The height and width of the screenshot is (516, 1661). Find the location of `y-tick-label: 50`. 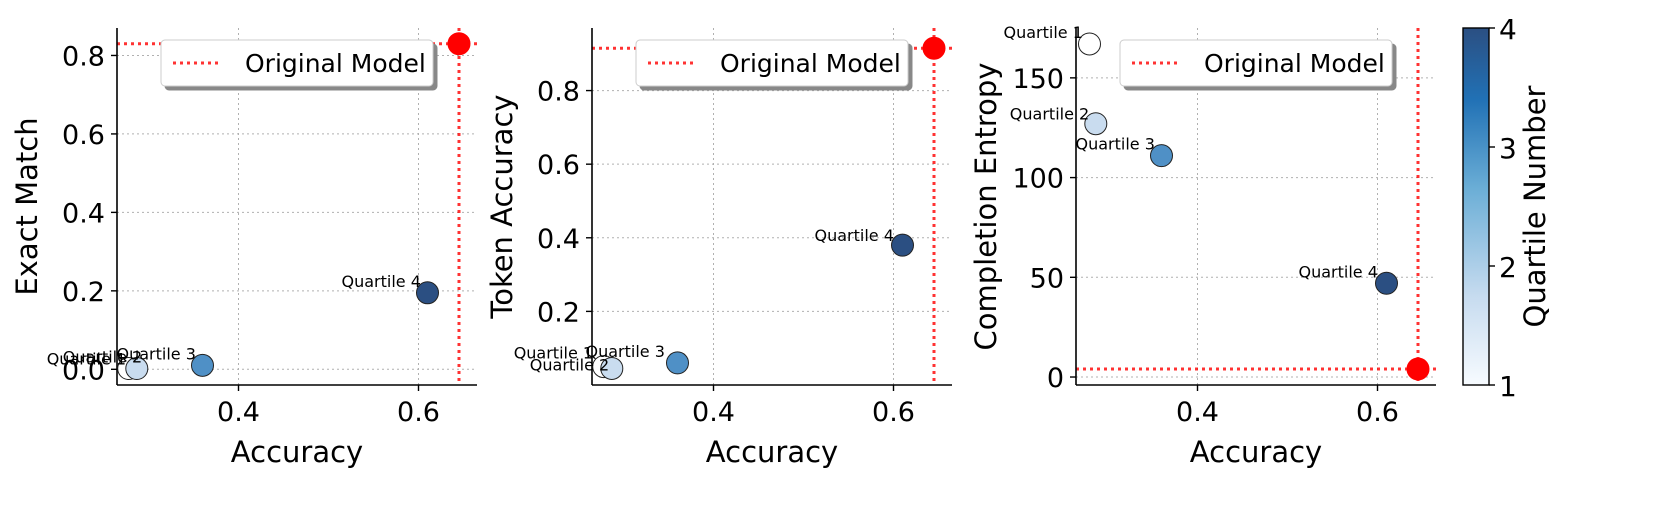

y-tick-label: 50 is located at coordinates (1047, 278).